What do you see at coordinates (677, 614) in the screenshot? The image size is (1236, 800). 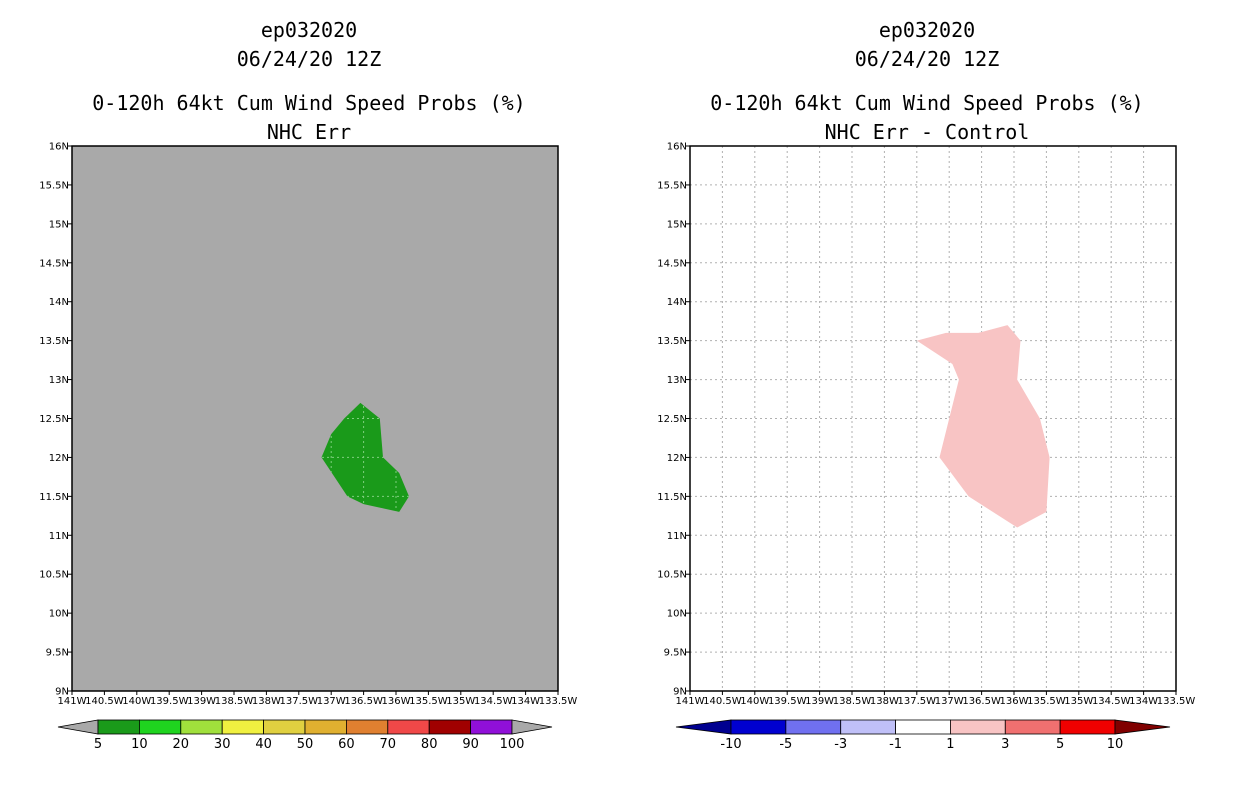 I see `right-y-tick-label: 10N` at bounding box center [677, 614].